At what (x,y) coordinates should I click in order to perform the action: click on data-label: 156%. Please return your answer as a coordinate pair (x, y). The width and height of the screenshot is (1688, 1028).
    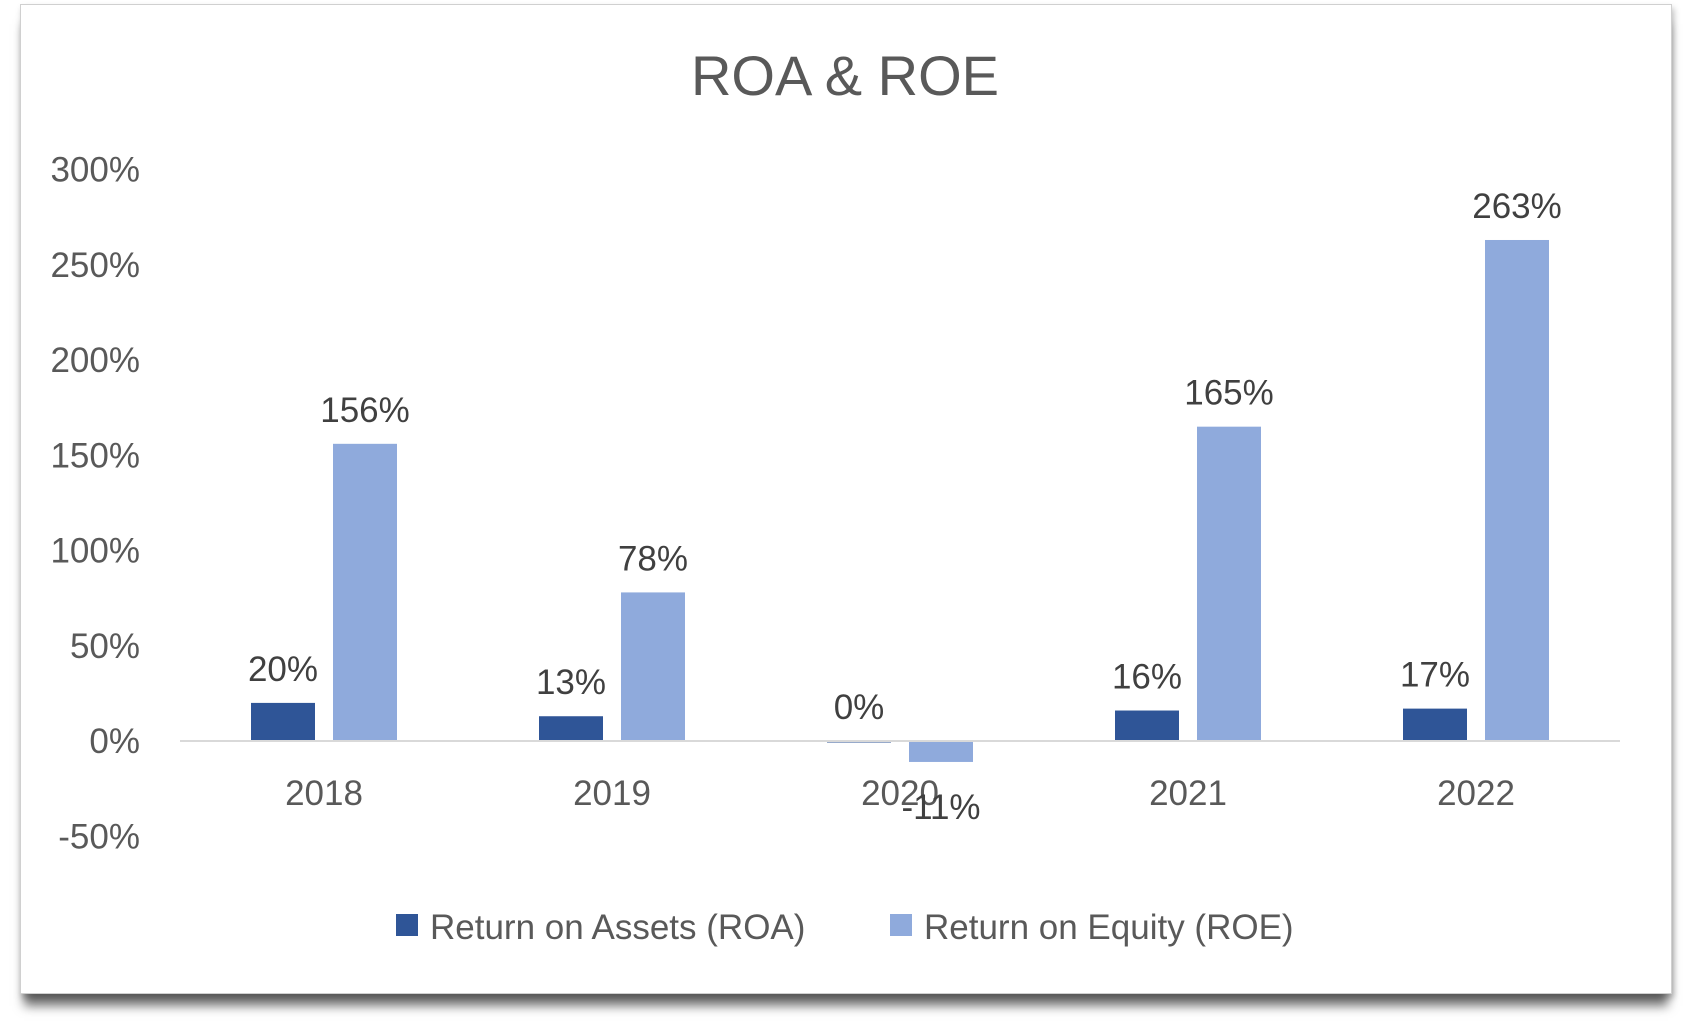
    Looking at the image, I should click on (365, 410).